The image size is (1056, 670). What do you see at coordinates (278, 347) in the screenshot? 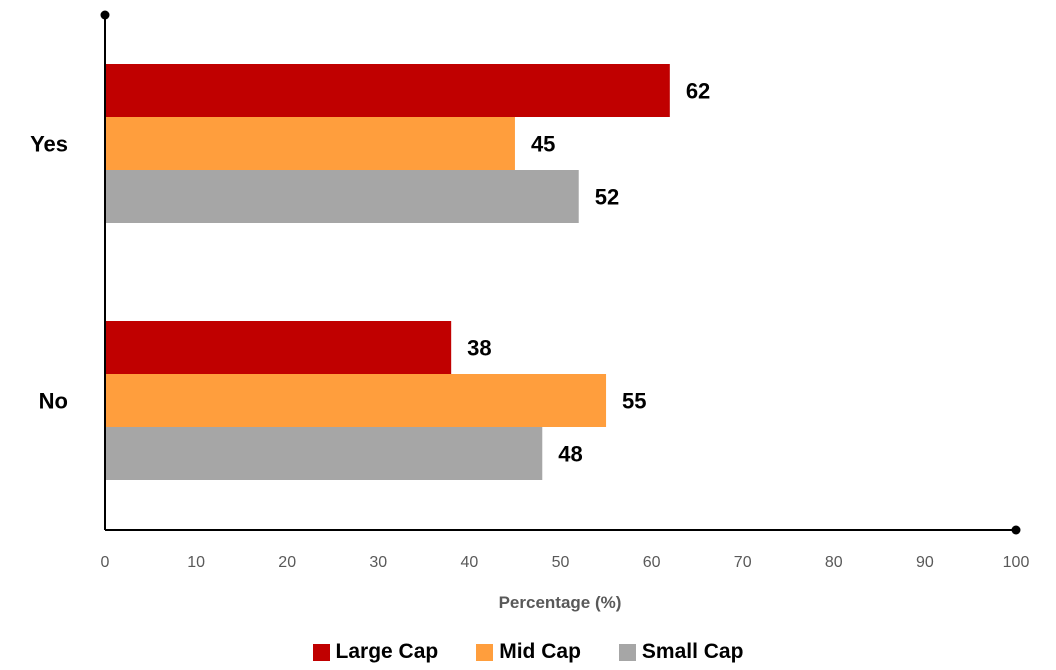
I see `bar-no-large-cap` at bounding box center [278, 347].